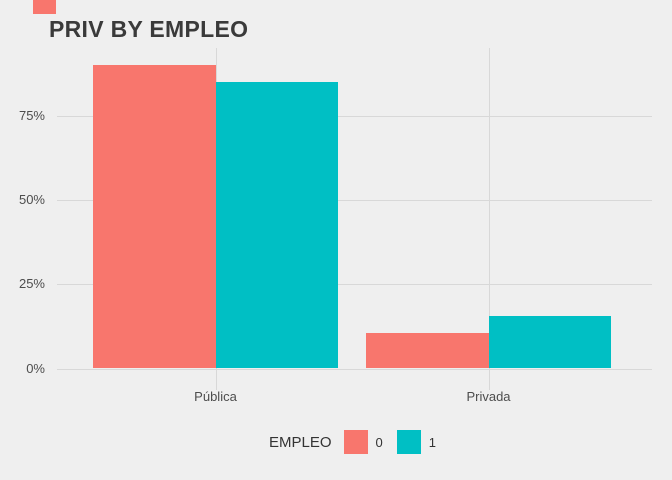 This screenshot has width=672, height=480. Describe the element at coordinates (31, 284) in the screenshot. I see `y-axis-tick-label: 25%` at that location.